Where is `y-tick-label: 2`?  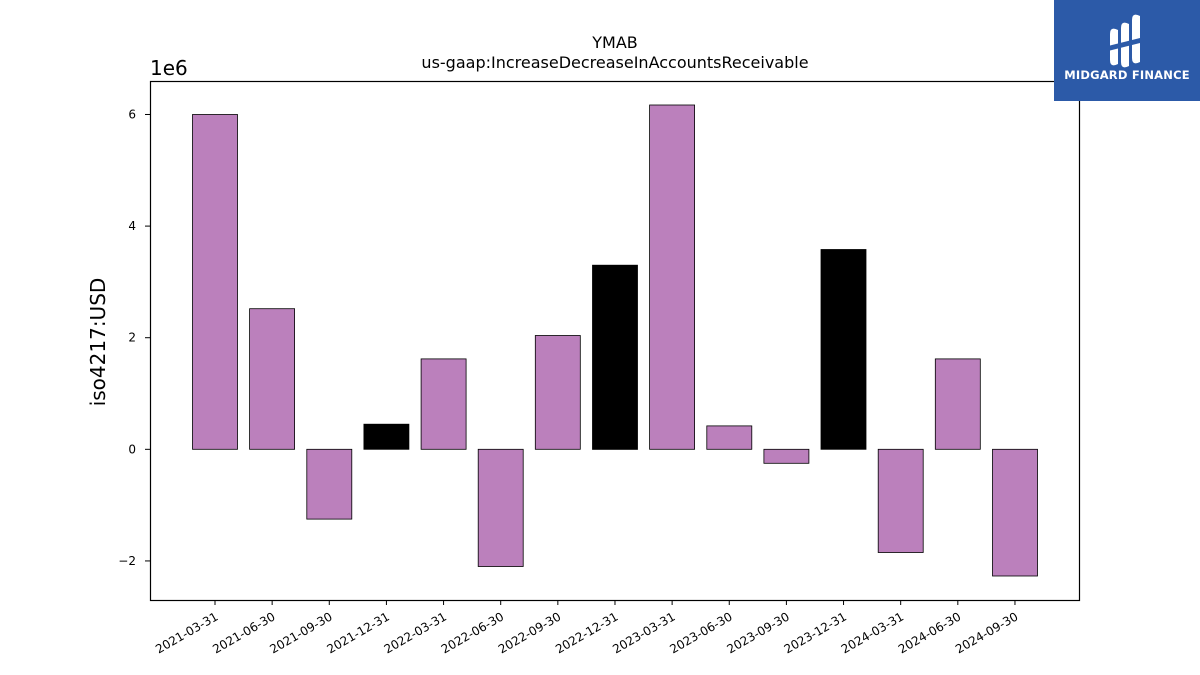
y-tick-label: 2 is located at coordinates (132, 338).